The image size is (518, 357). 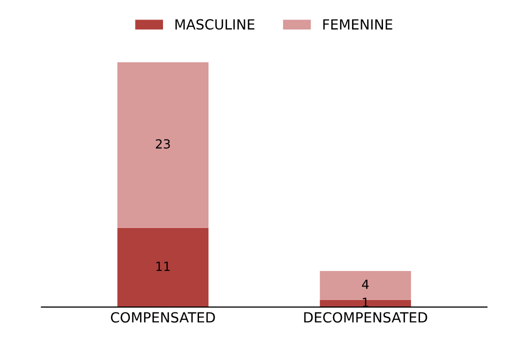 What do you see at coordinates (214, 24) in the screenshot?
I see `legend-label: MASCULINE` at bounding box center [214, 24].